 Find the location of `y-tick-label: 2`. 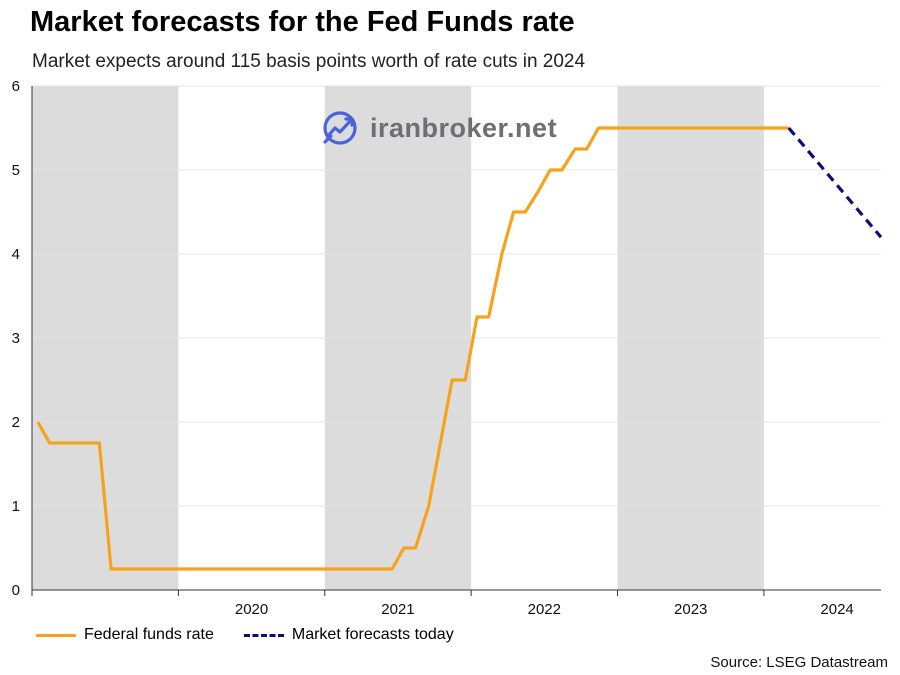

y-tick-label: 2 is located at coordinates (16, 422).